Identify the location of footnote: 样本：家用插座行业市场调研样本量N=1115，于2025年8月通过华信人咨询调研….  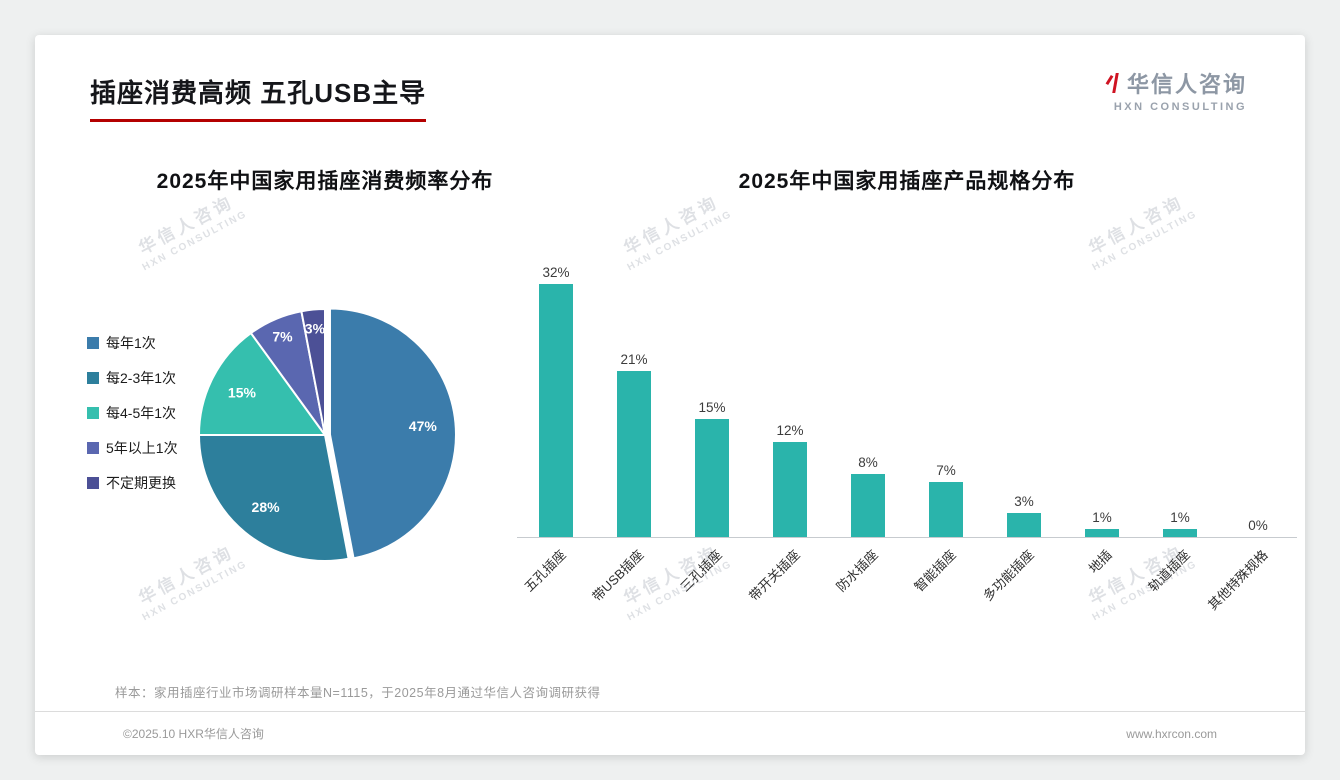
(358, 693).